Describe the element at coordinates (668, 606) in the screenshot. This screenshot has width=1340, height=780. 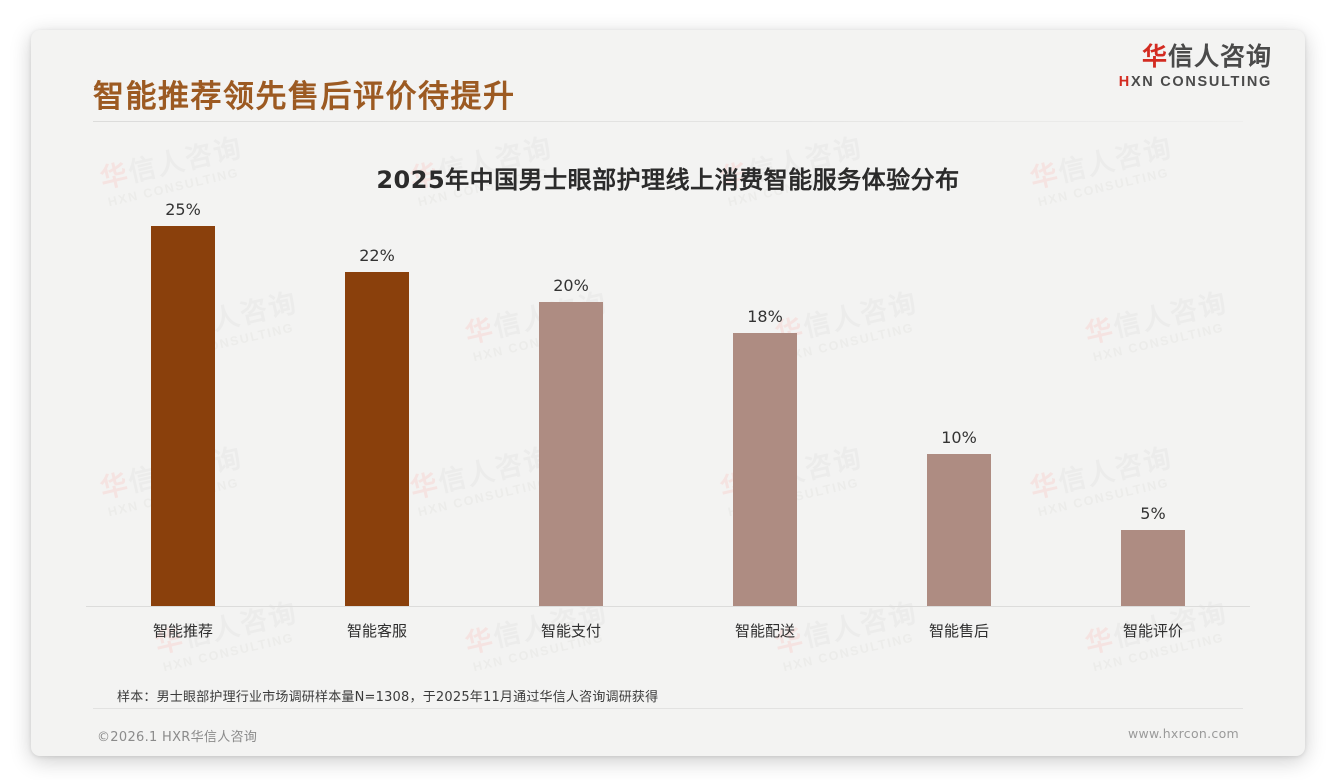
I see `x-axis-line` at that location.